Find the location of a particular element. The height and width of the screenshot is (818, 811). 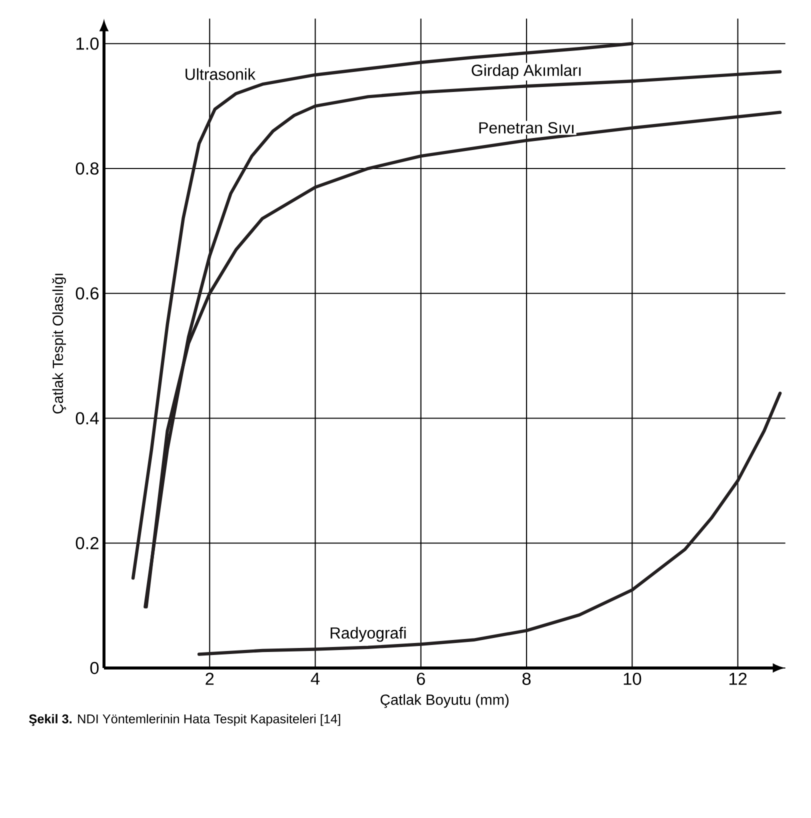

series-label: Radyografi is located at coordinates (368, 634).